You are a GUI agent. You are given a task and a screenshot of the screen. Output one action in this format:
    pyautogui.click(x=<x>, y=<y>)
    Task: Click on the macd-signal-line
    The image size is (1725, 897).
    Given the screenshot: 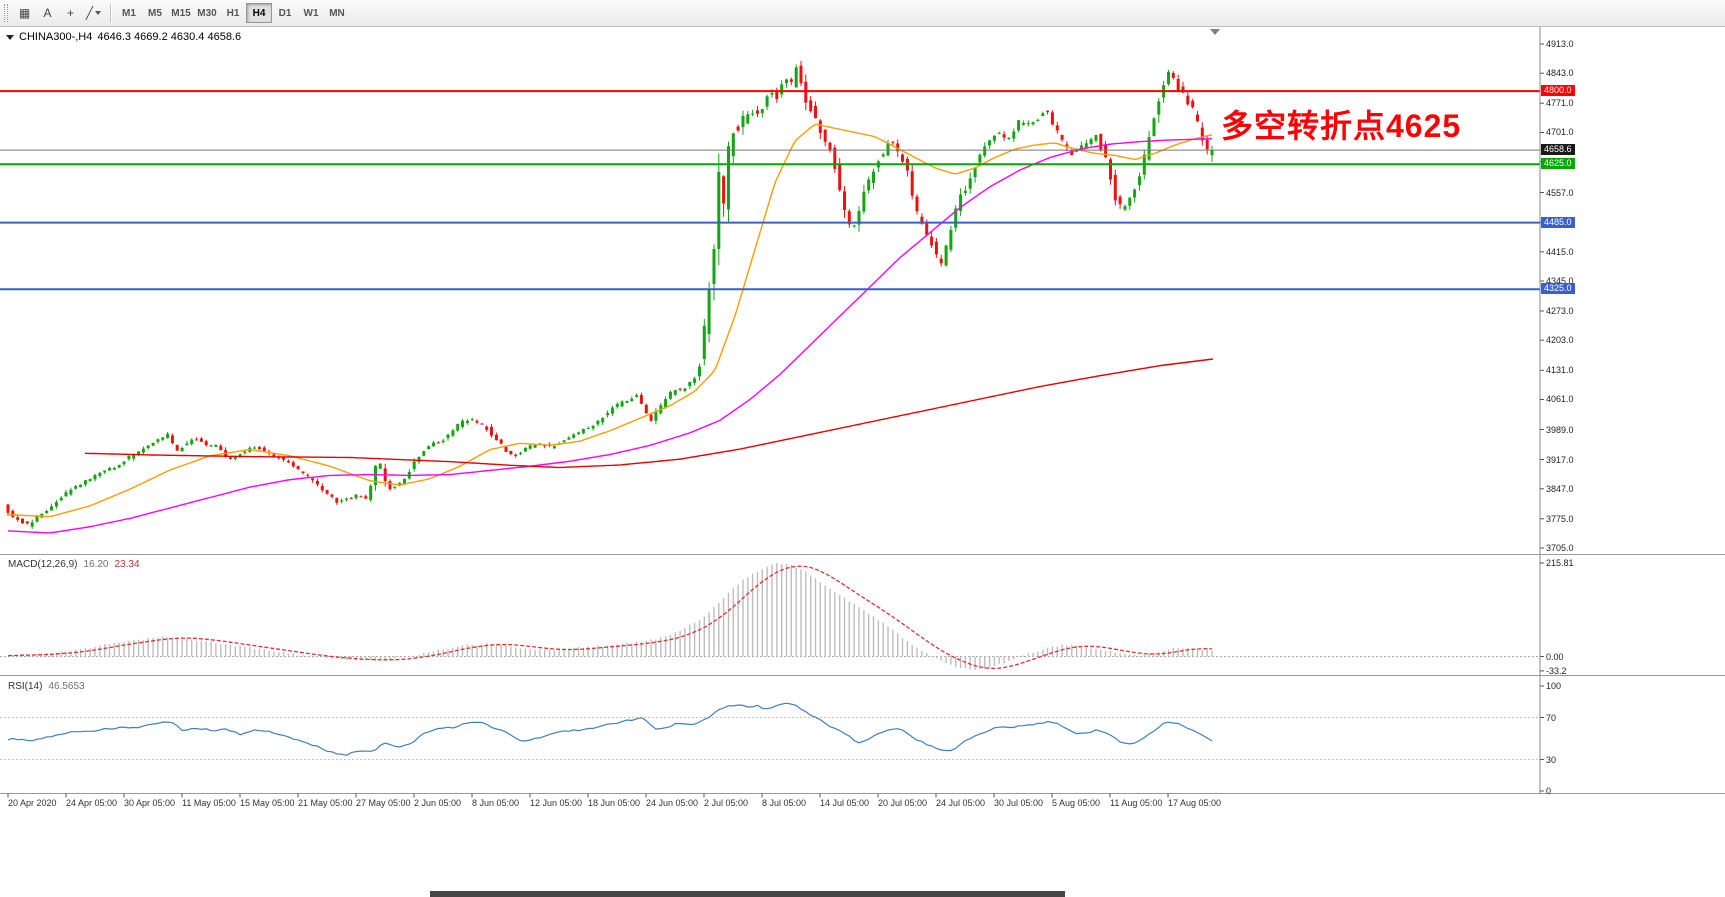 What is the action you would take?
    pyautogui.click(x=610, y=617)
    